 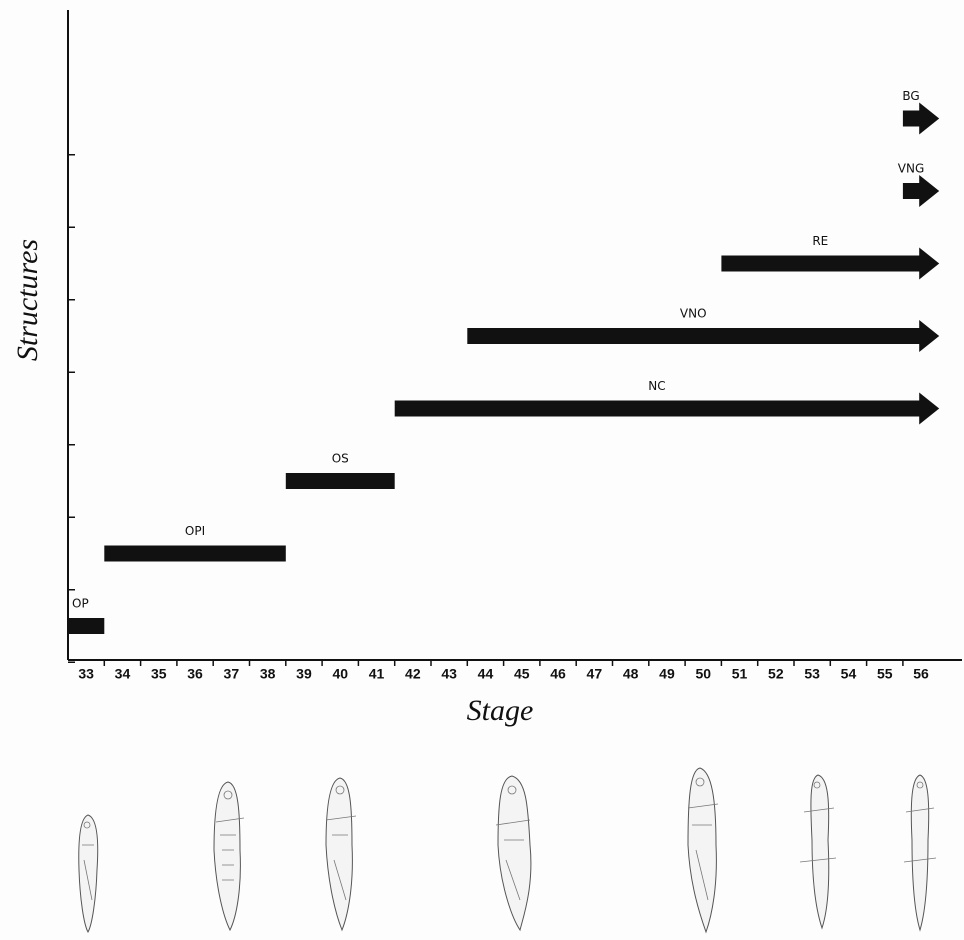 What do you see at coordinates (268, 674) in the screenshot?
I see `x-tick-label: 38` at bounding box center [268, 674].